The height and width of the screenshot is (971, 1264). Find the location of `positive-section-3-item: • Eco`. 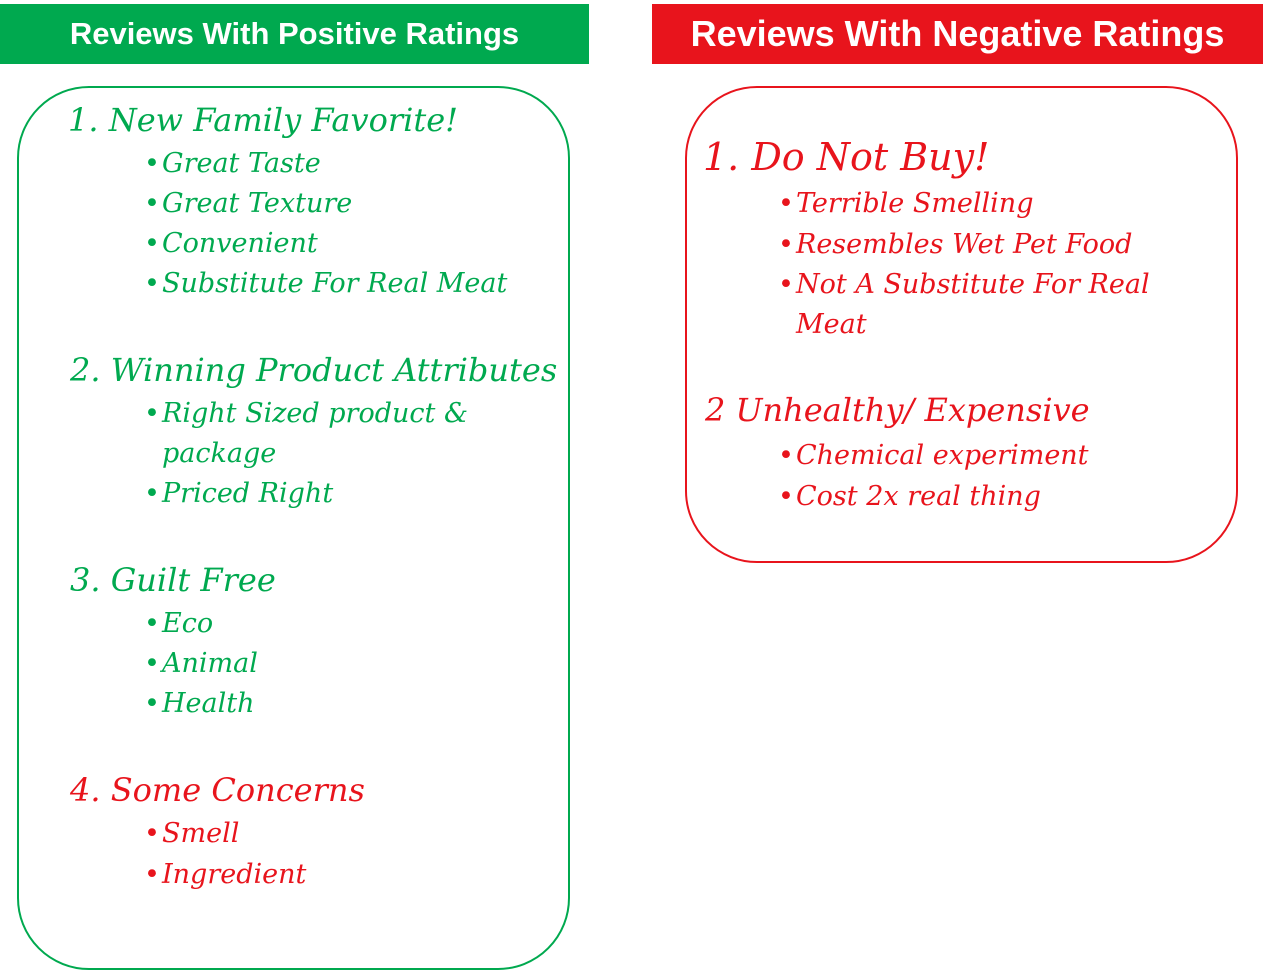

positive-section-3-item: • Eco is located at coordinates (178, 624).